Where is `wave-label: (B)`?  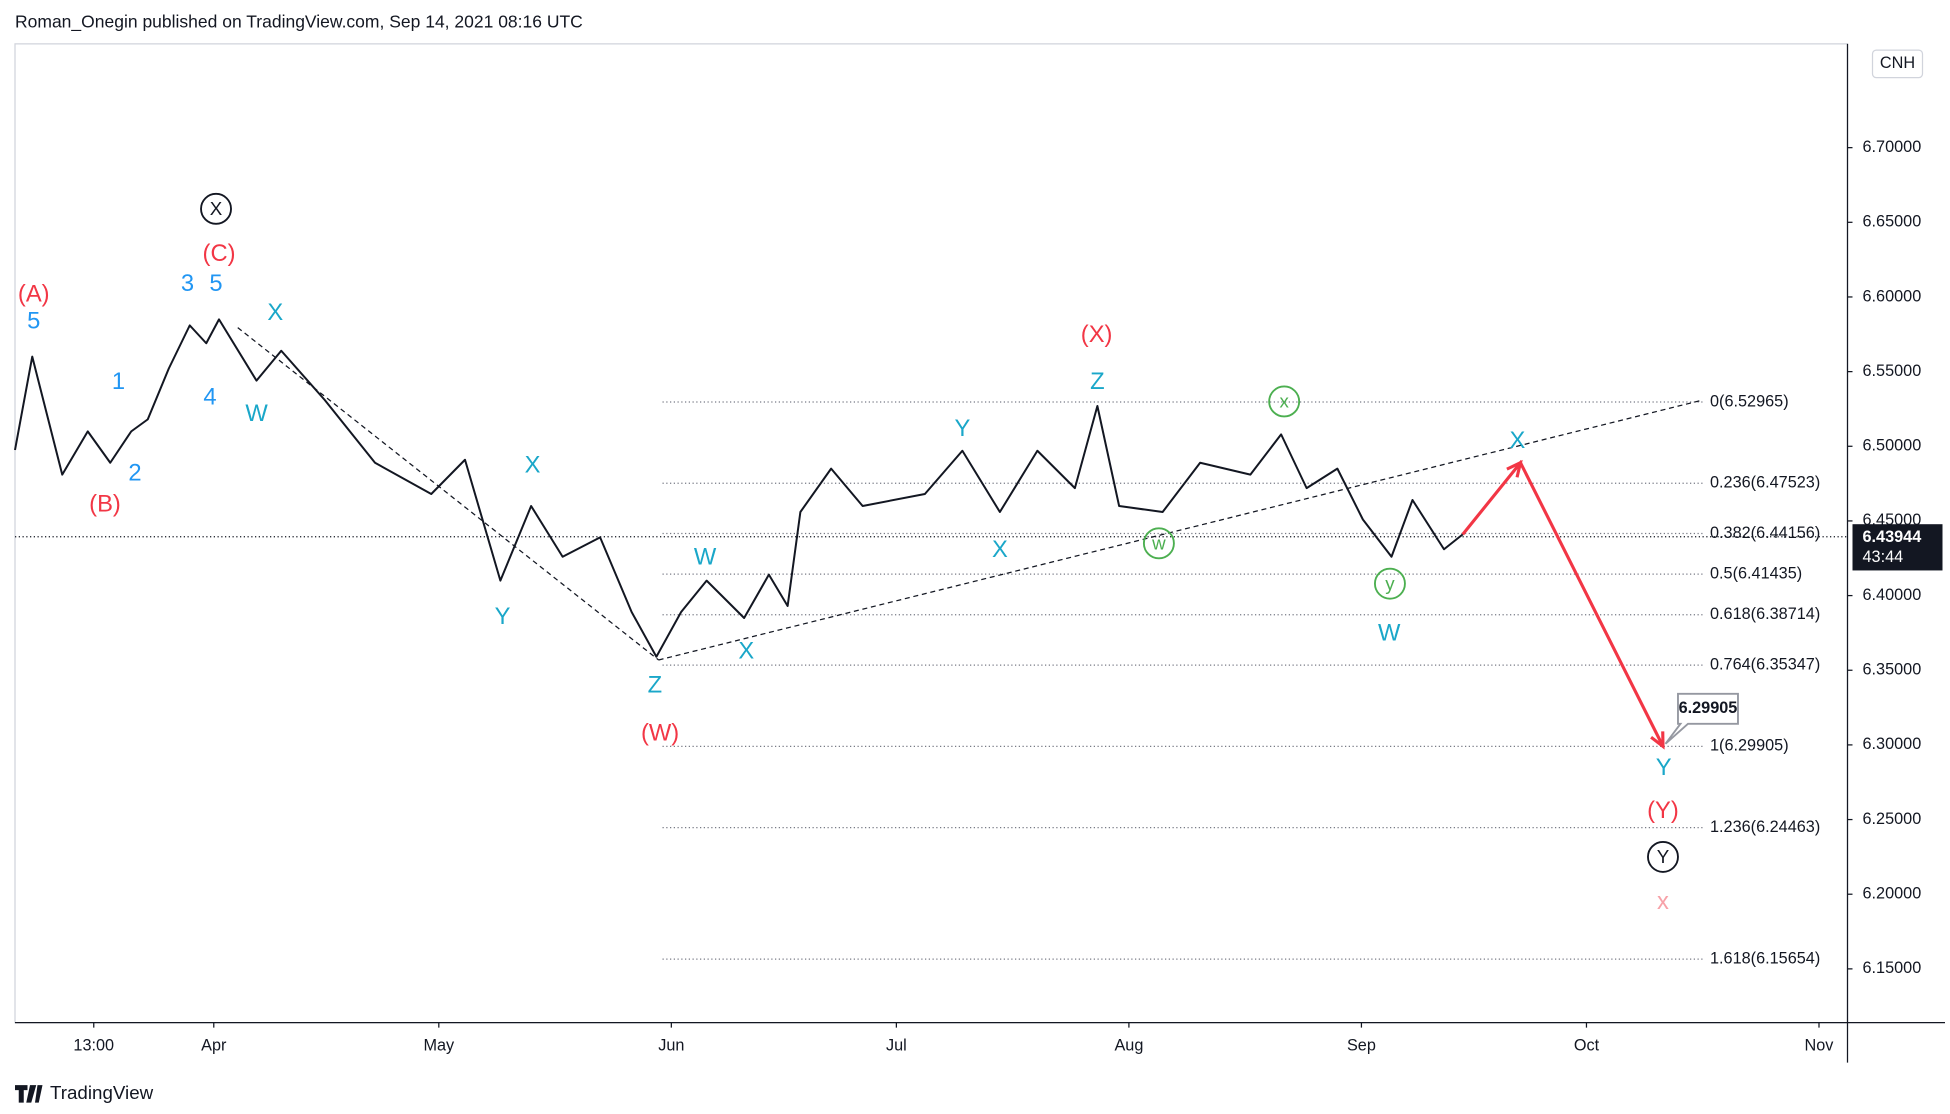
wave-label: (B) is located at coordinates (105, 503).